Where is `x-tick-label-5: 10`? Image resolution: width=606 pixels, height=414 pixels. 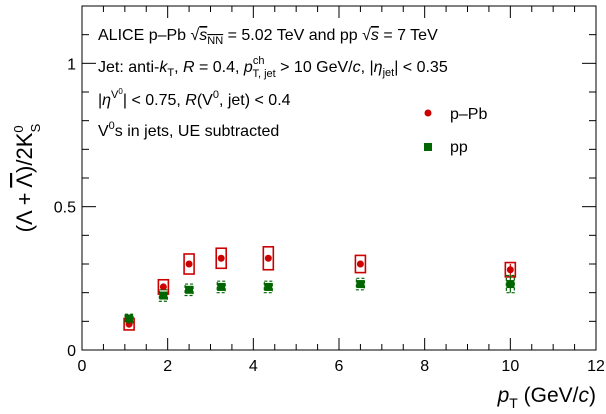 x-tick-label-5: 10 is located at coordinates (510, 366).